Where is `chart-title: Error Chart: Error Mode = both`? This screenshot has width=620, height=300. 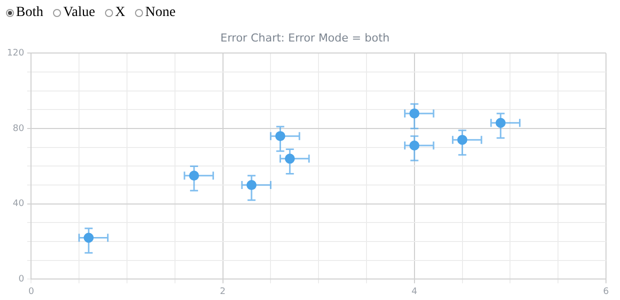 chart-title: Error Chart: Error Mode = both is located at coordinates (305, 37).